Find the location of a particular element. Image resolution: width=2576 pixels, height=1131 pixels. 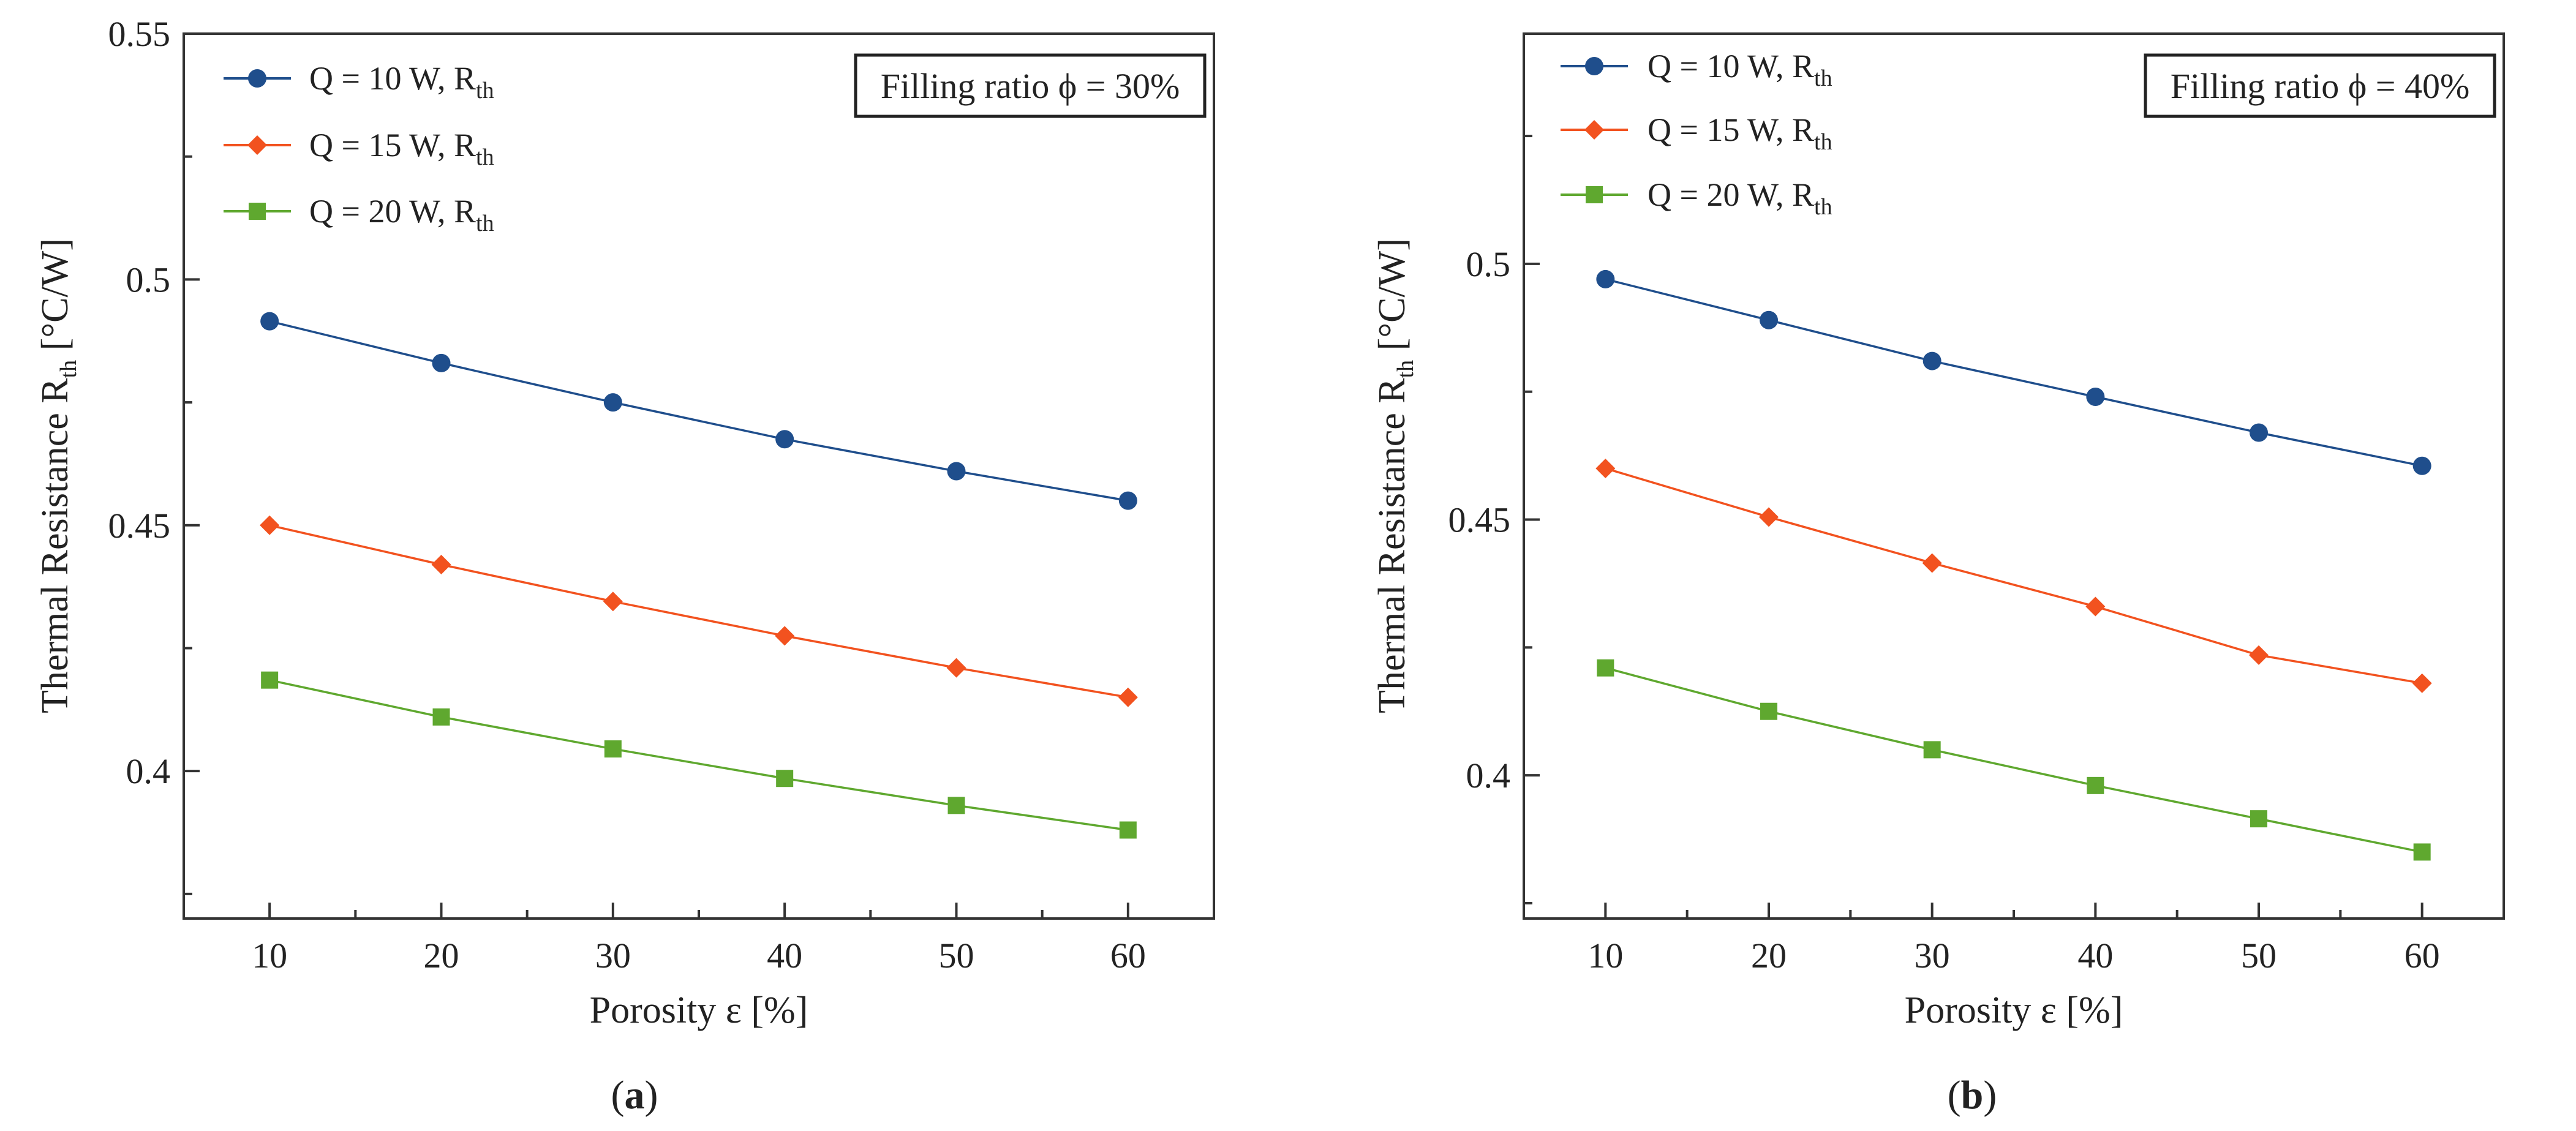

svg-text: Filling ratio ϕ = 30% is located at coordinates (1030, 86).